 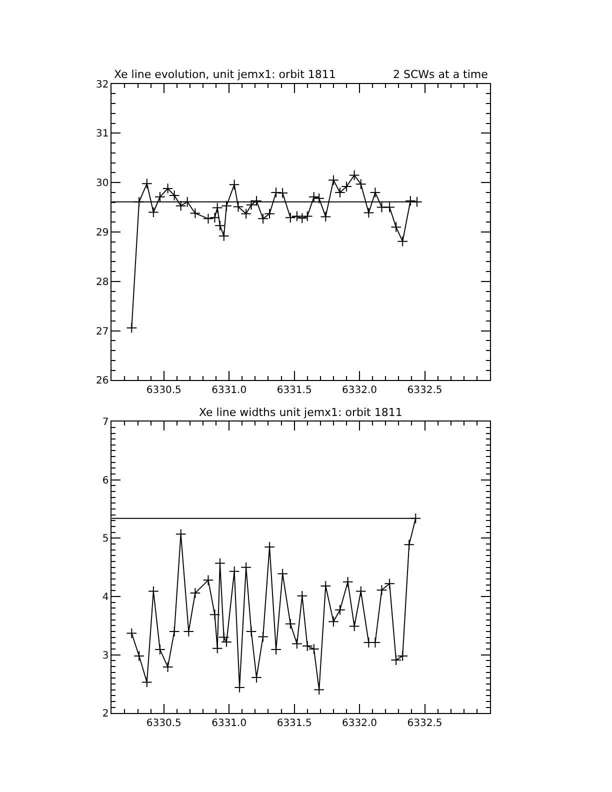 I want to click on y-tick-label: 7, so click(x=105, y=422).